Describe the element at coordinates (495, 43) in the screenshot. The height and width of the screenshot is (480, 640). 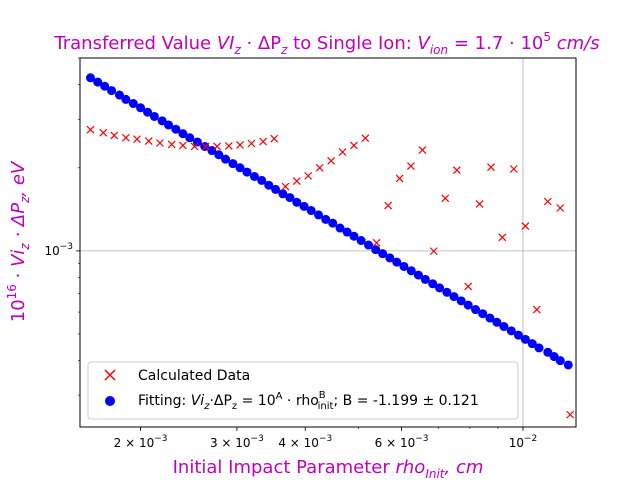
I see `title-part: = 1.7 · 10` at that location.